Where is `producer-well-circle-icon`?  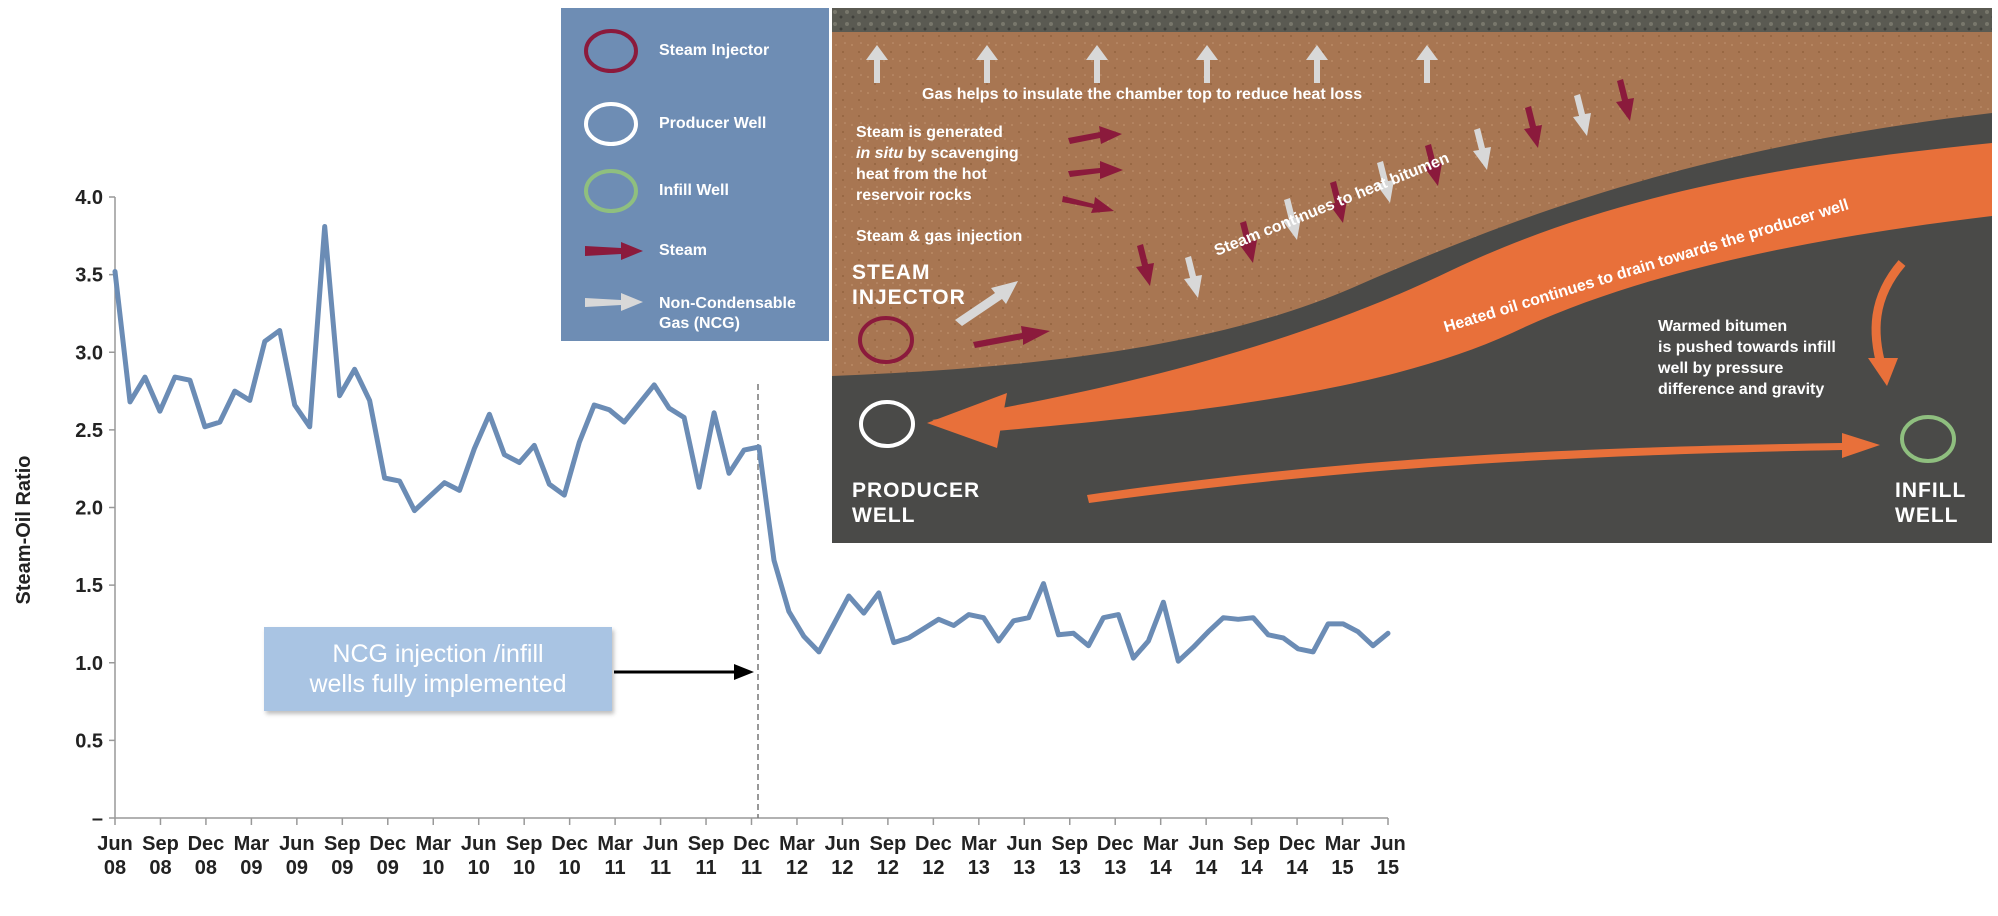 producer-well-circle-icon is located at coordinates (611, 124).